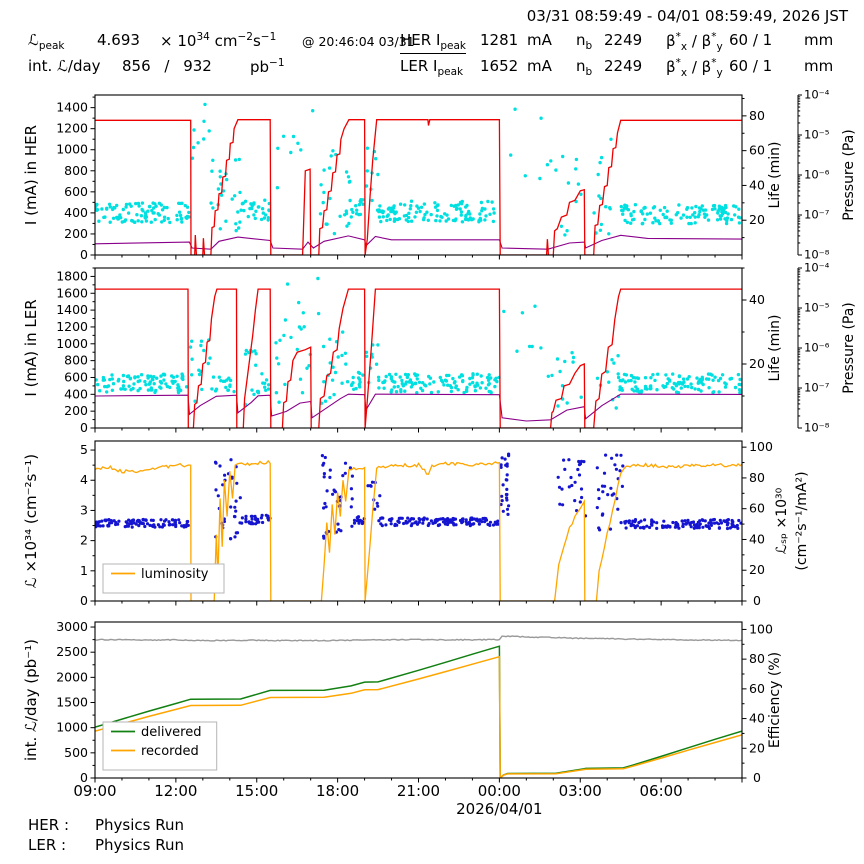  What do you see at coordinates (757, 747) in the screenshot?
I see `svg-text: 20` at bounding box center [757, 747].